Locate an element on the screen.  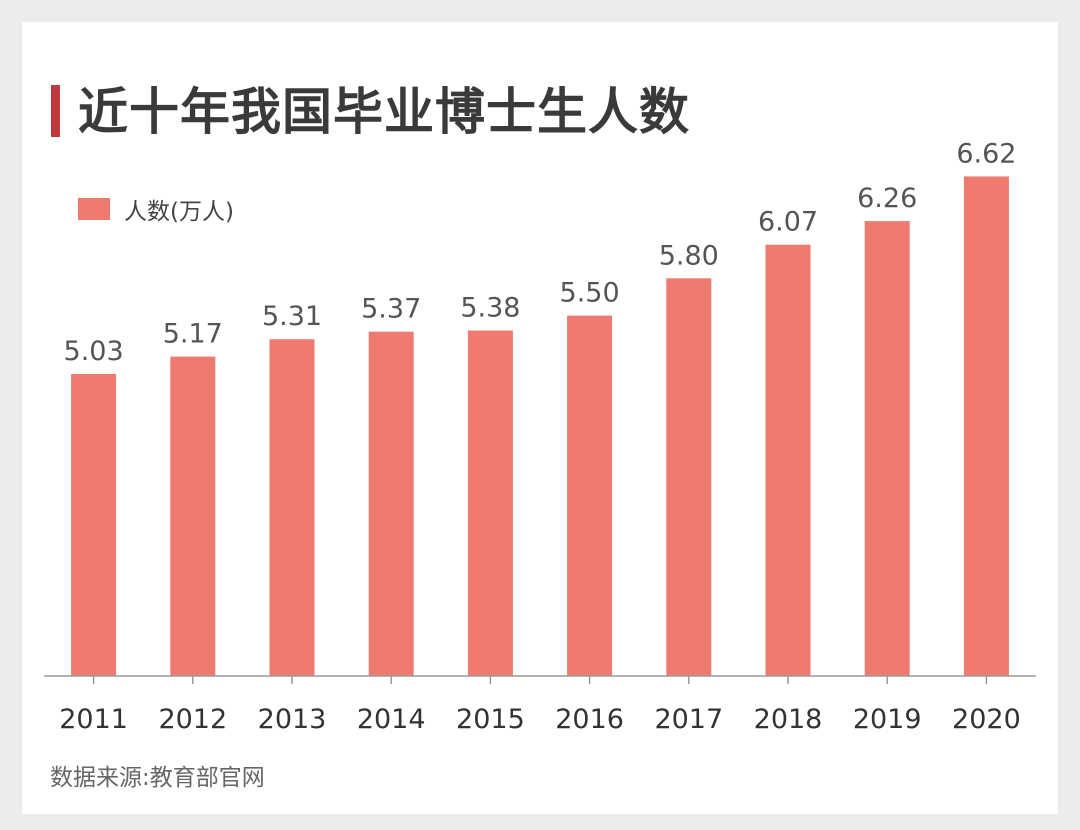
value-label-2019: 6.26 is located at coordinates (887, 198).